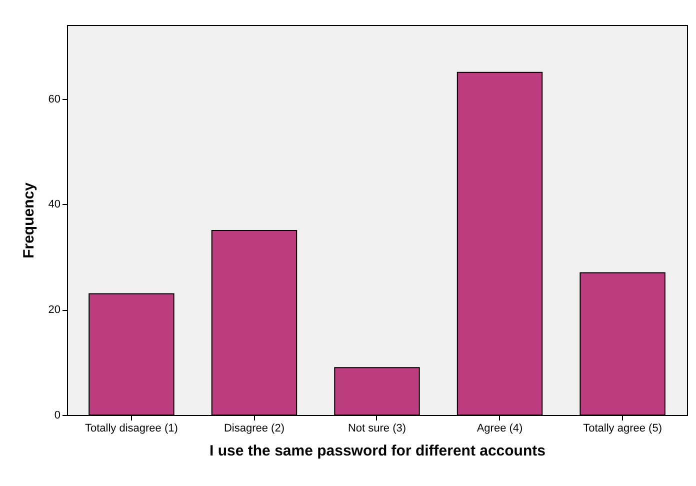 The height and width of the screenshot is (486, 696). What do you see at coordinates (54, 310) in the screenshot?
I see `y-tick-label: 20` at bounding box center [54, 310].